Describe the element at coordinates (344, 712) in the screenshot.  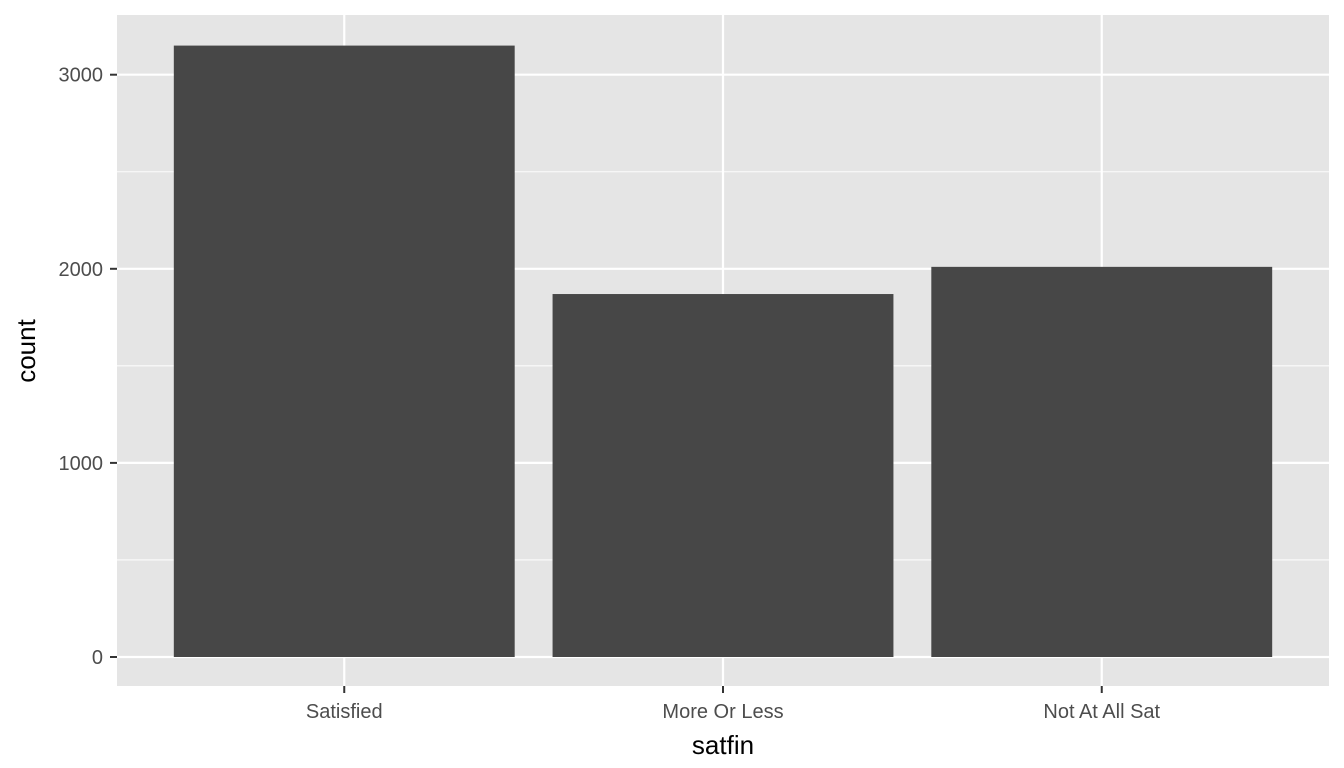
I see `x-tick-label: Satisfied` at that location.